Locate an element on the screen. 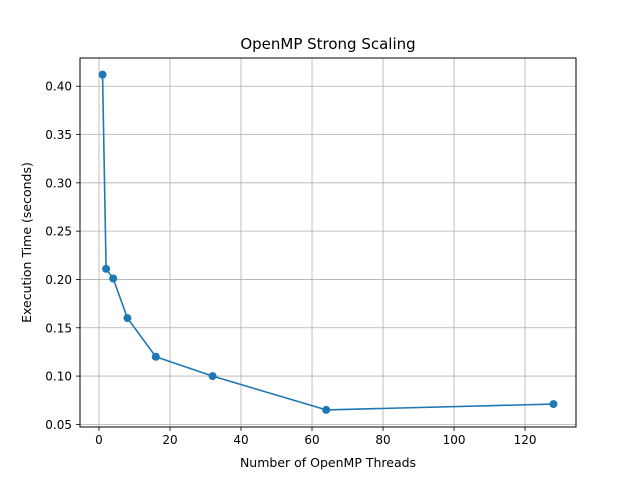  y-tick-label: 0.20 is located at coordinates (58, 280).